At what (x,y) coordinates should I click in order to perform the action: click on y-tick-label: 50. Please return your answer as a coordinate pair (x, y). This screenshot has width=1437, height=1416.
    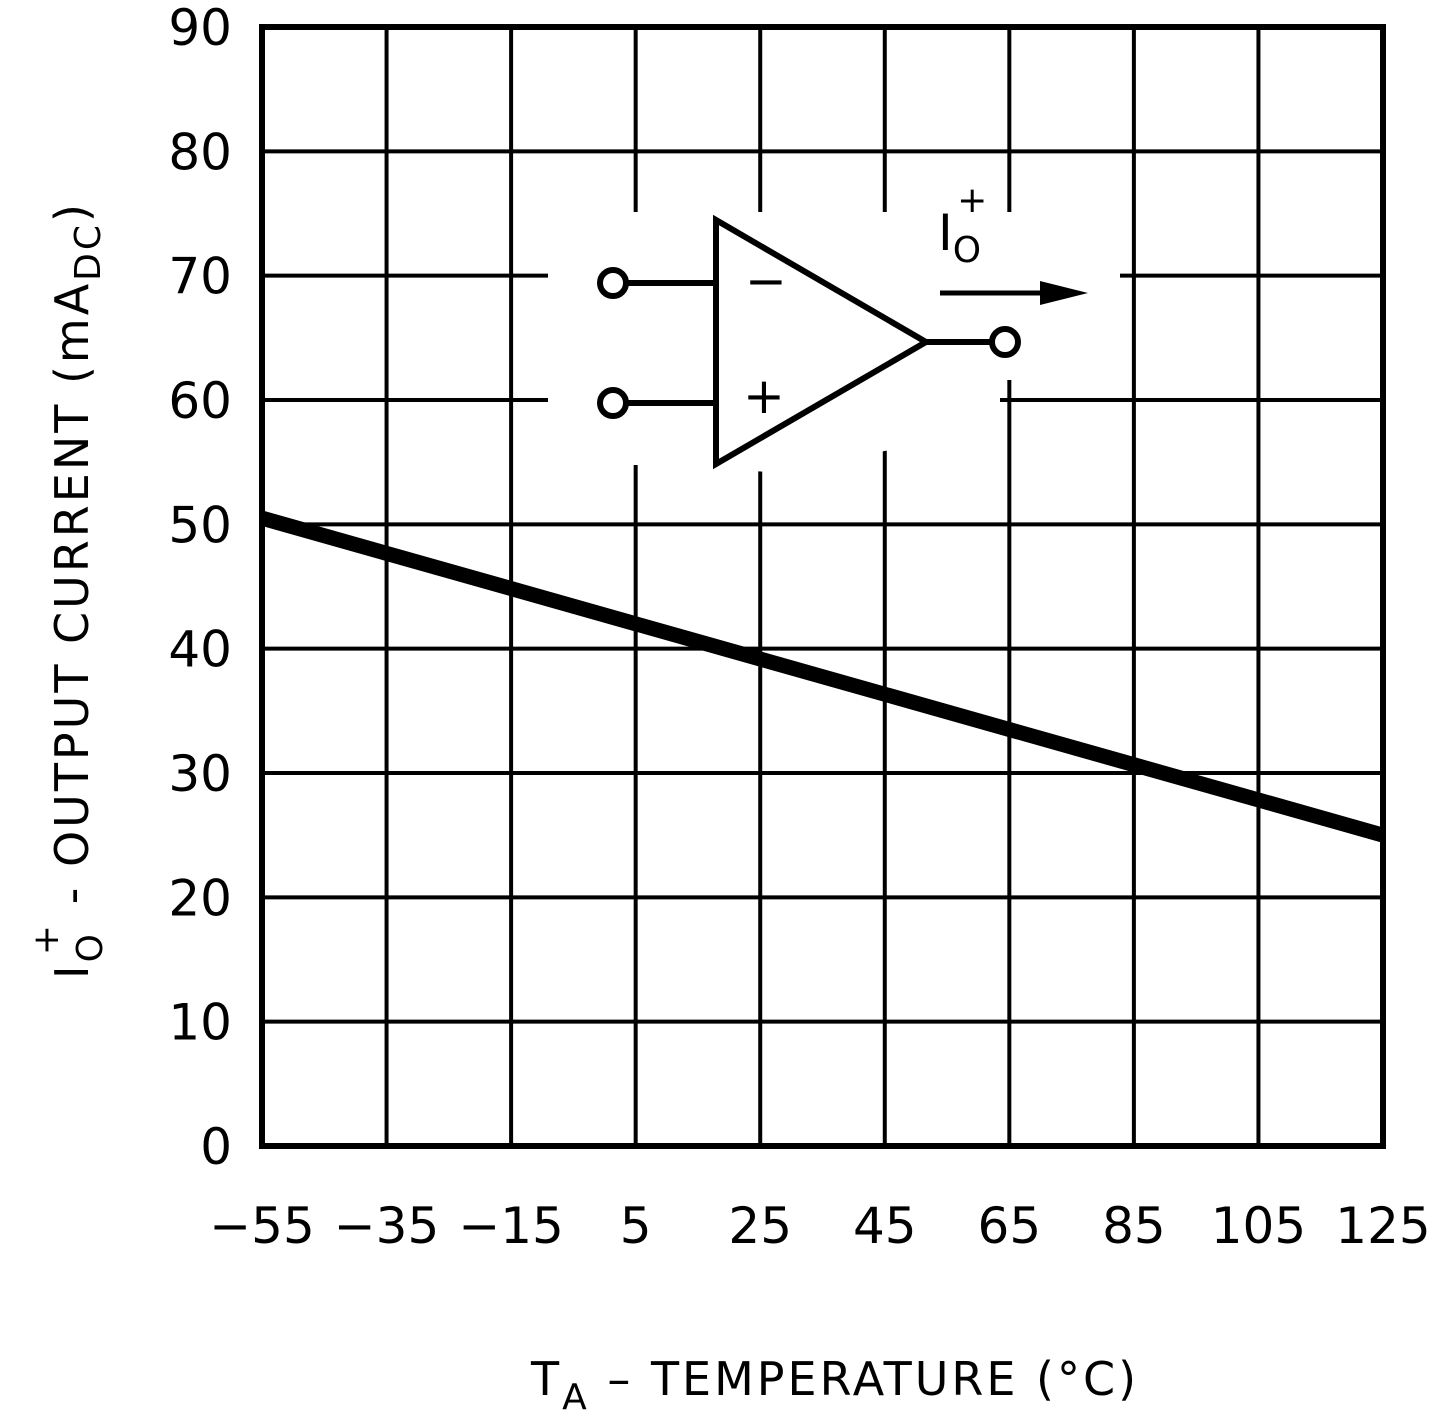
    Looking at the image, I should click on (200, 525).